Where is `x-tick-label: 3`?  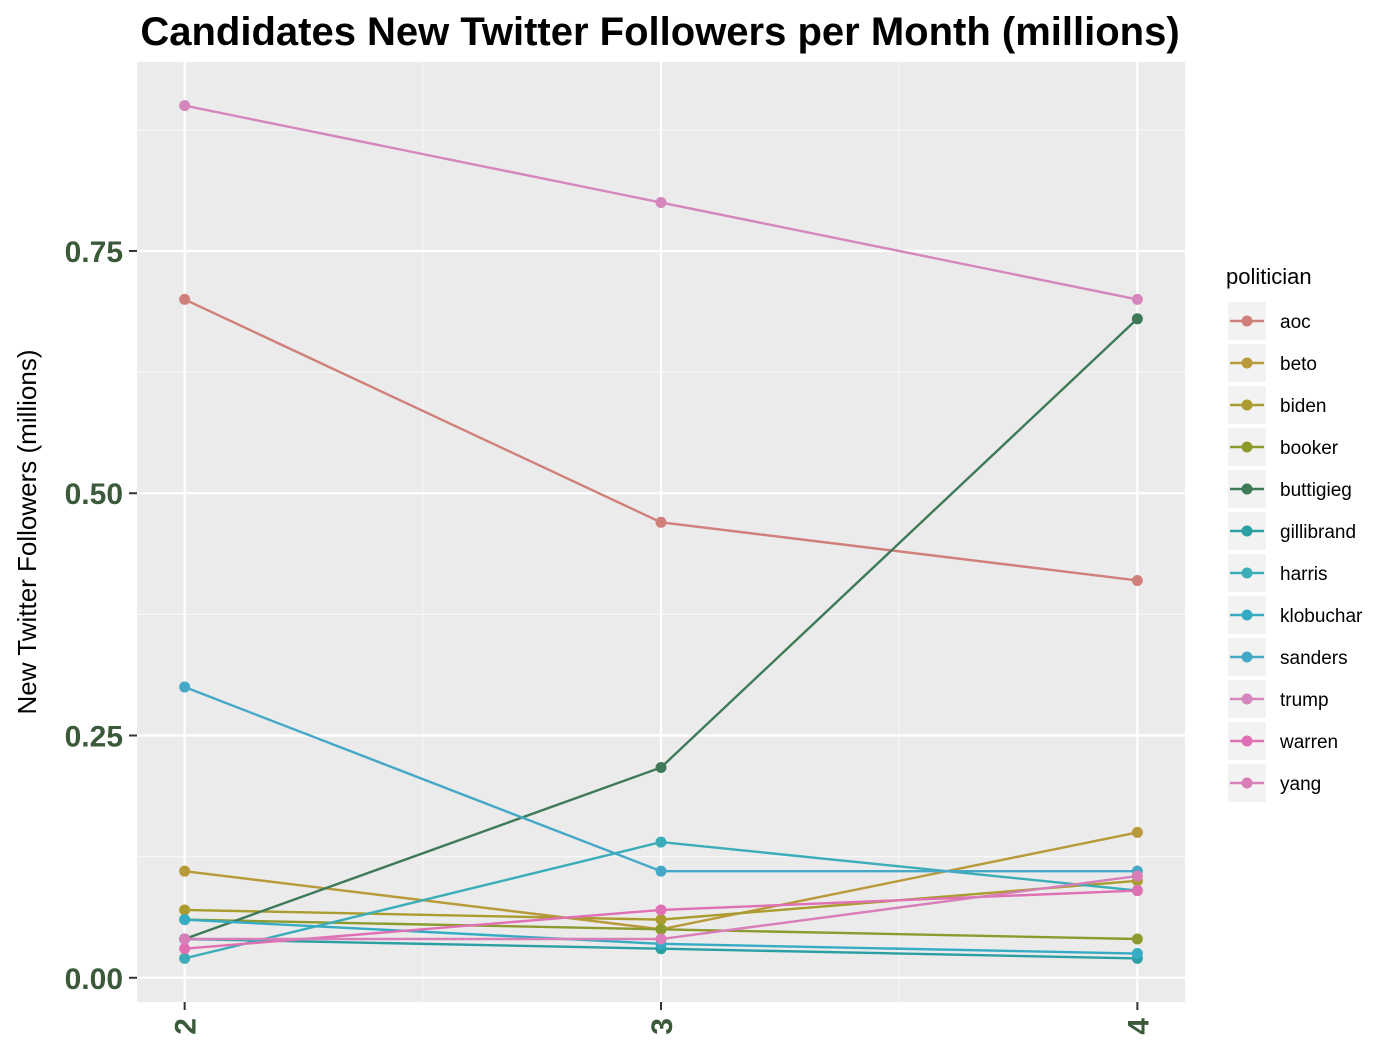
x-tick-label: 3 is located at coordinates (662, 1026).